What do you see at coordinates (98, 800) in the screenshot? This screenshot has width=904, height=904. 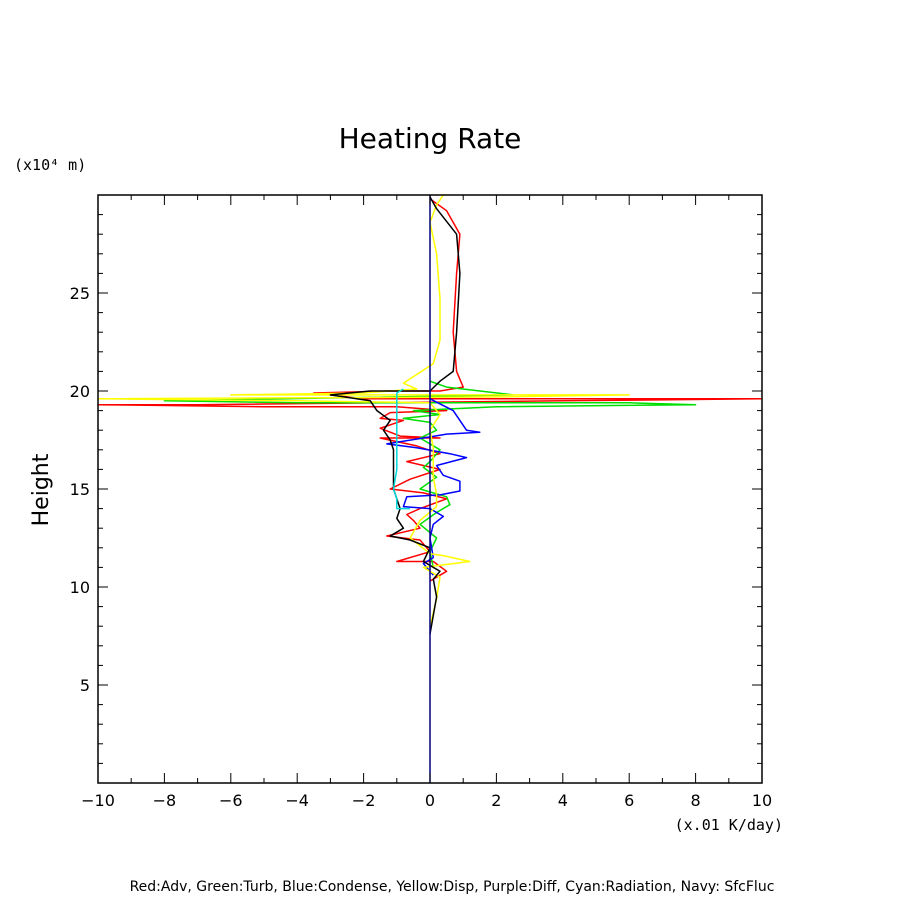 I see `x-tick-label: −10` at bounding box center [98, 800].